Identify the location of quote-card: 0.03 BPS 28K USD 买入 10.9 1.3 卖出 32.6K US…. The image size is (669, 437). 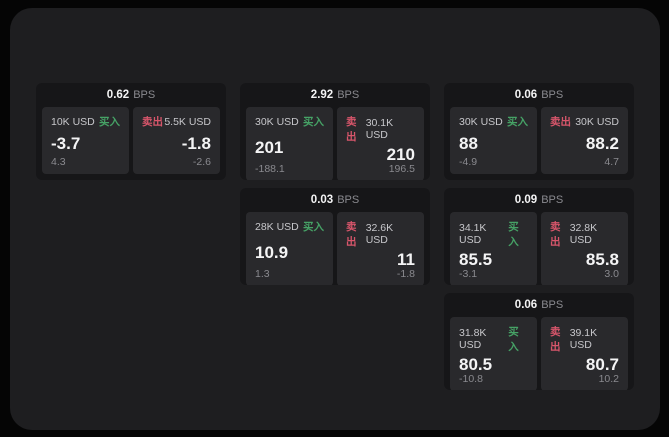
(335, 236).